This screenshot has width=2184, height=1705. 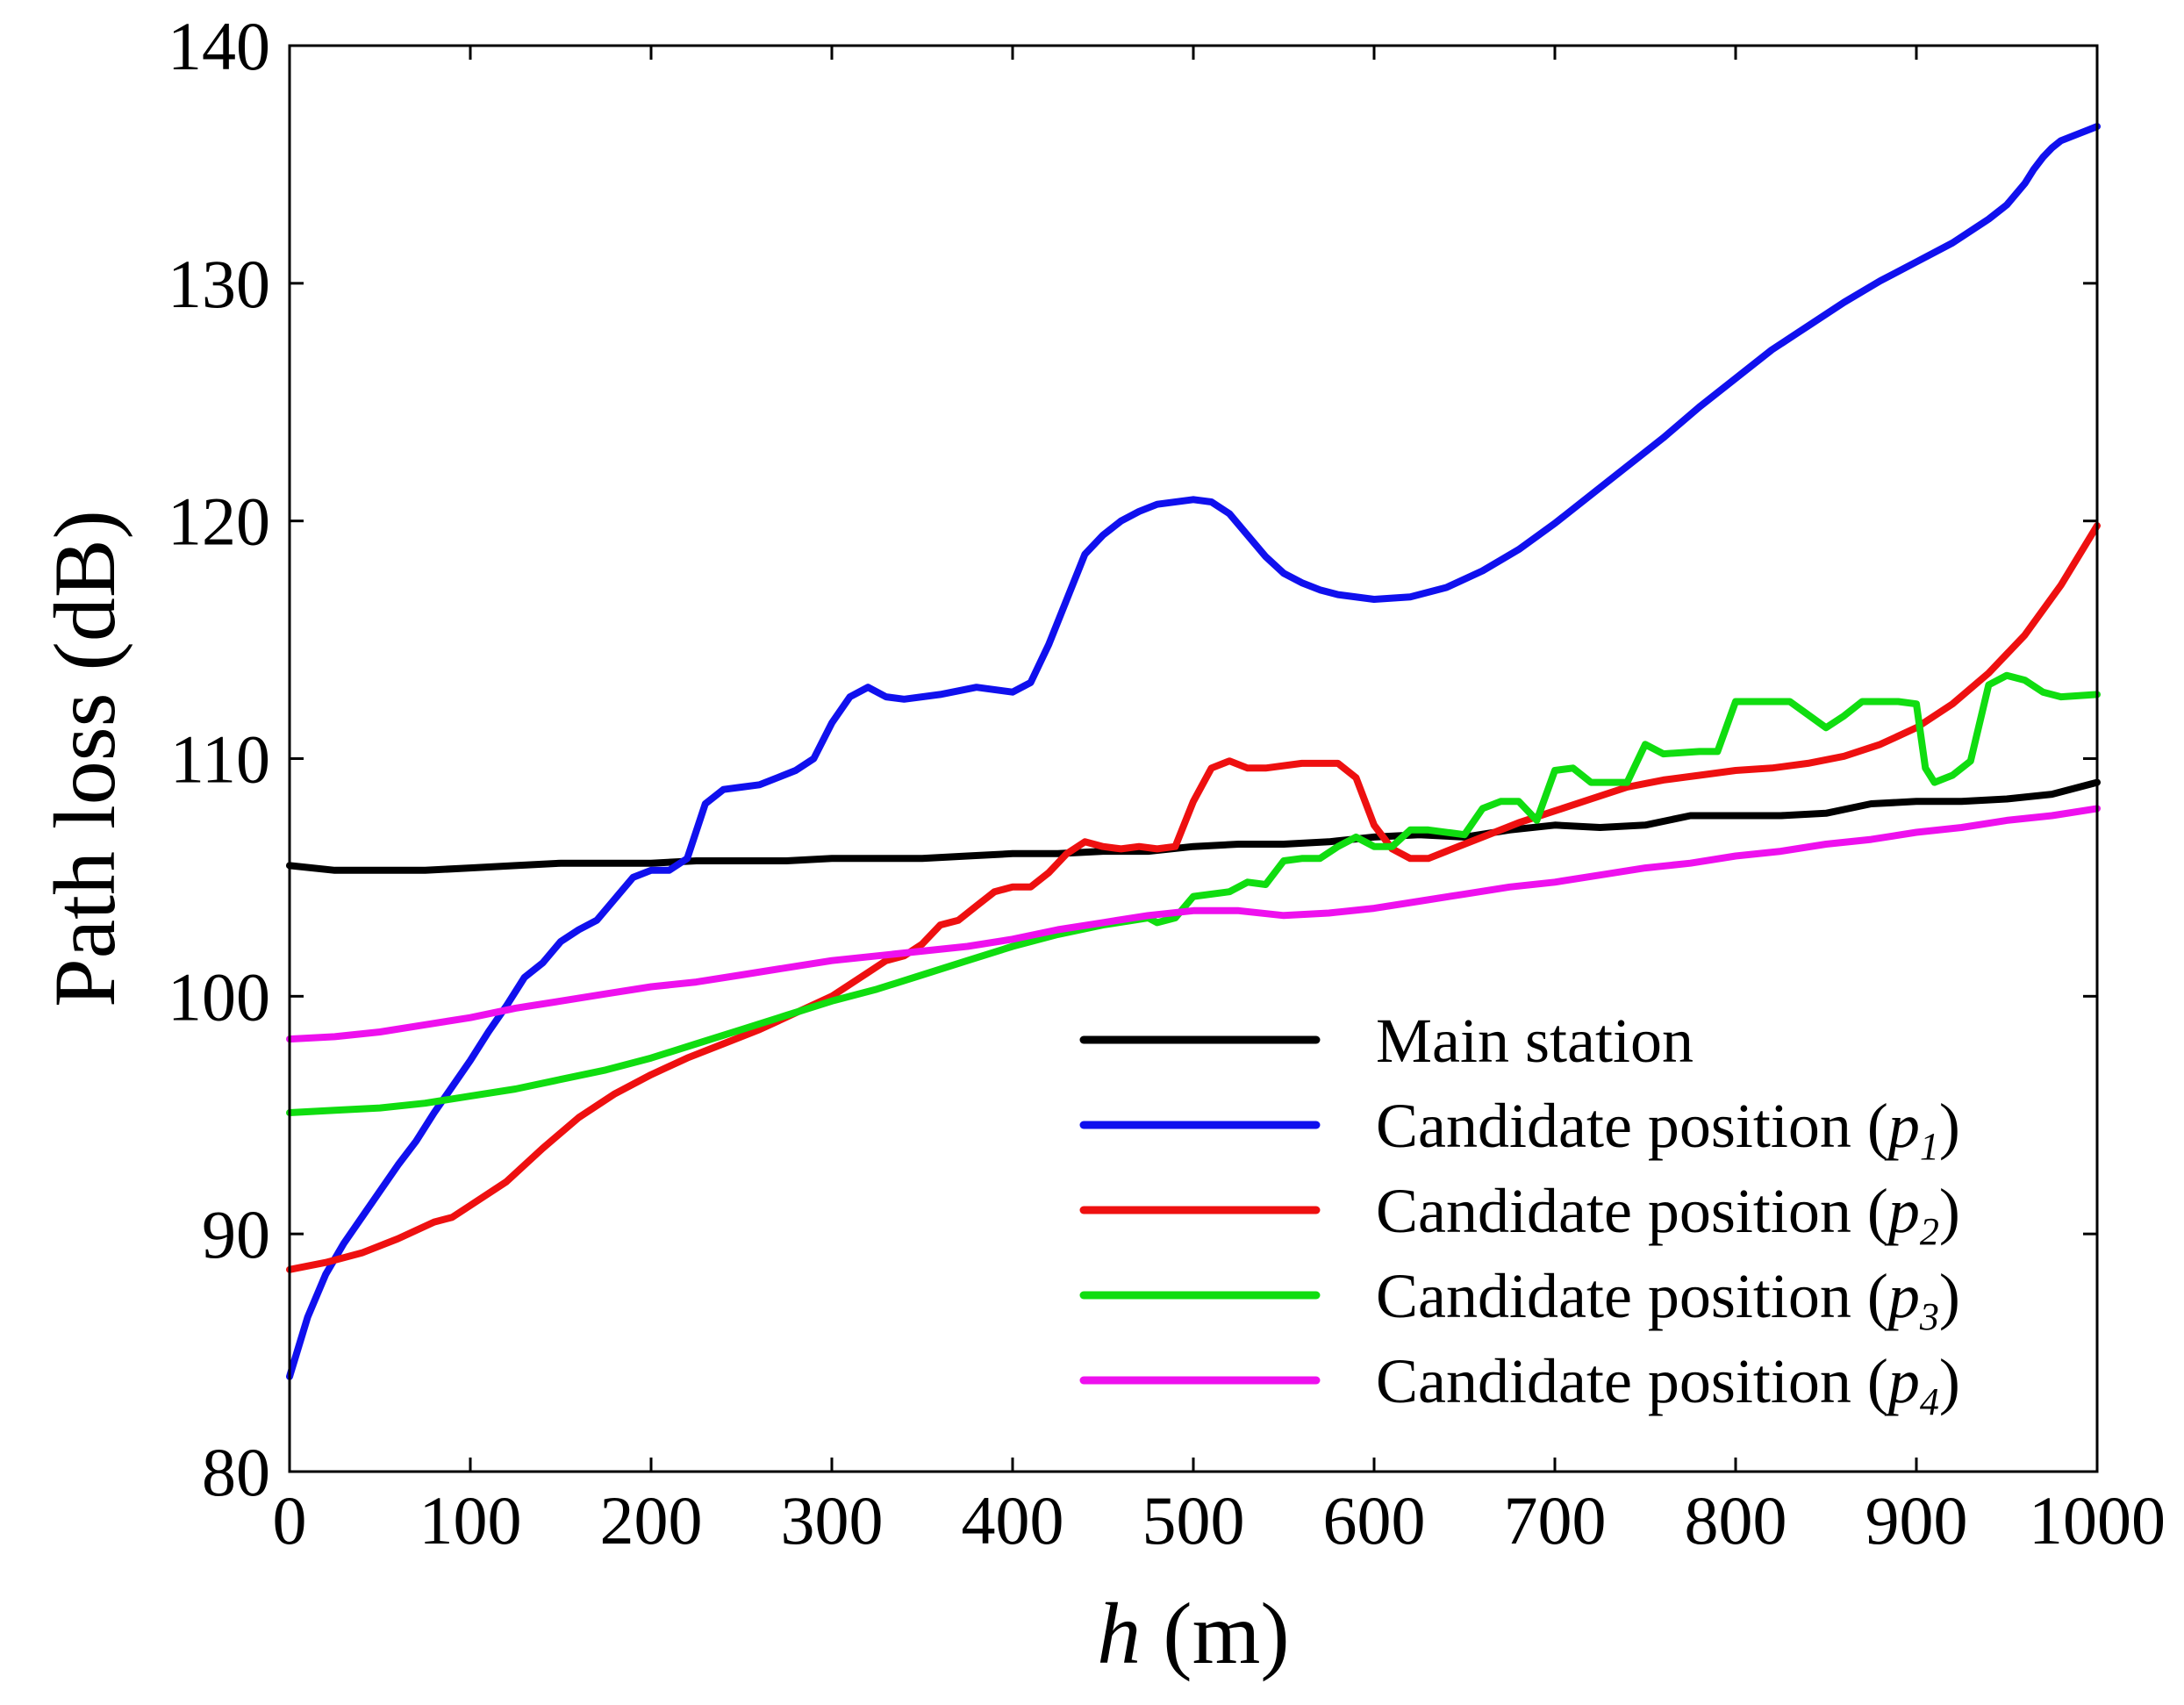 I want to click on x-tick-label: 400, so click(x=1013, y=1520).